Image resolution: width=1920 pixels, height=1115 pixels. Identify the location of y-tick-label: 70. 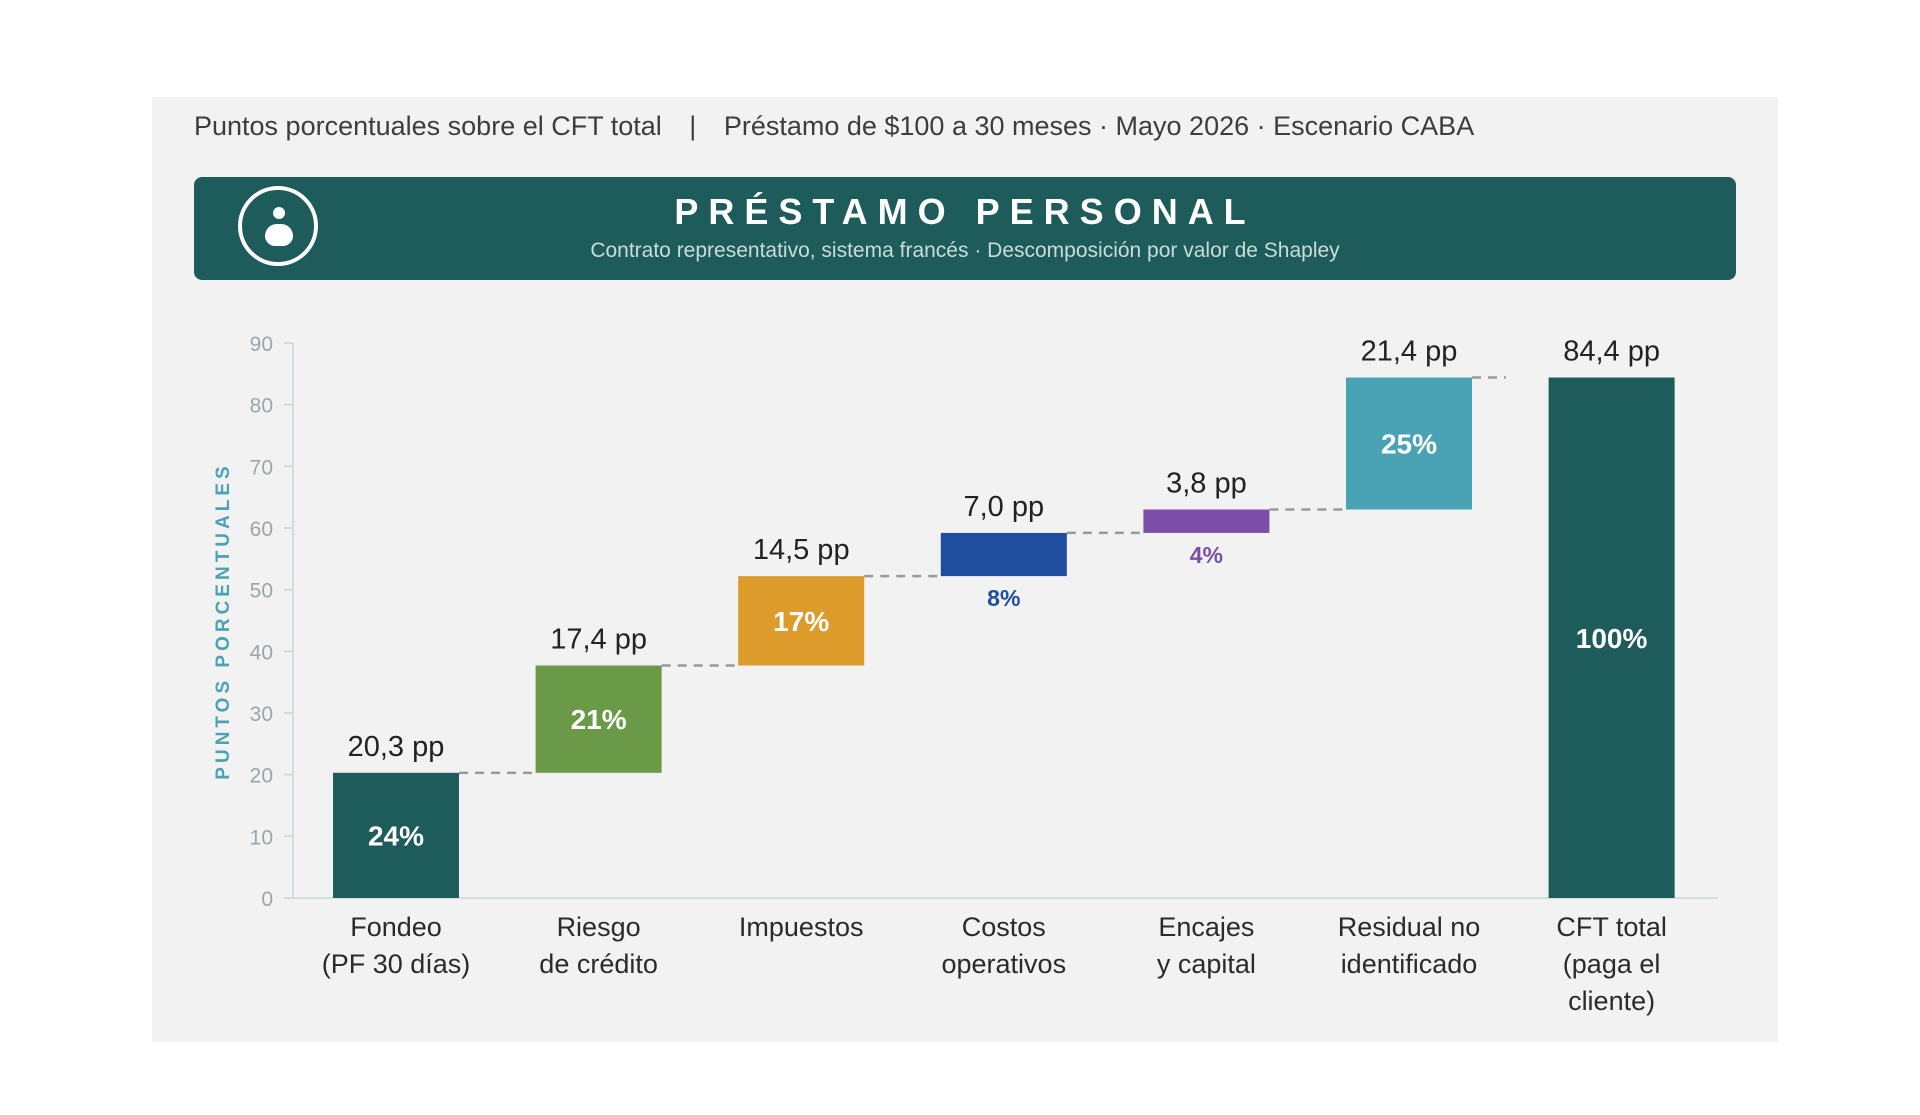
(261, 467).